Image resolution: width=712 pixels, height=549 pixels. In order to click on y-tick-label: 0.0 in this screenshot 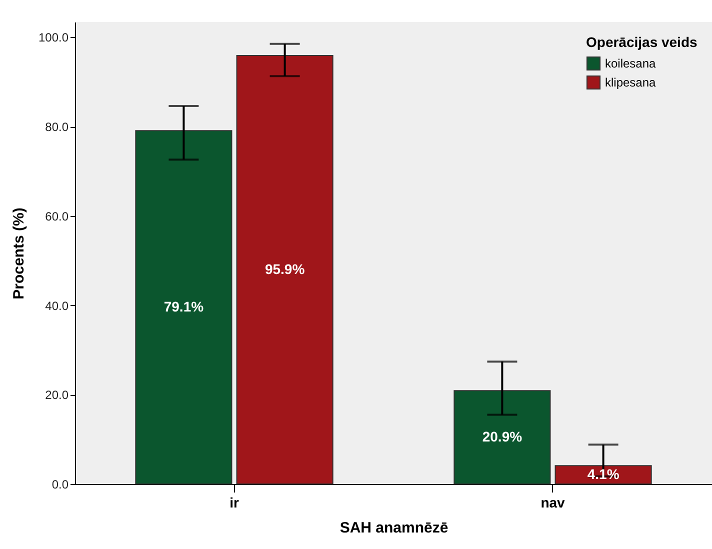, I will do `click(60, 485)`.